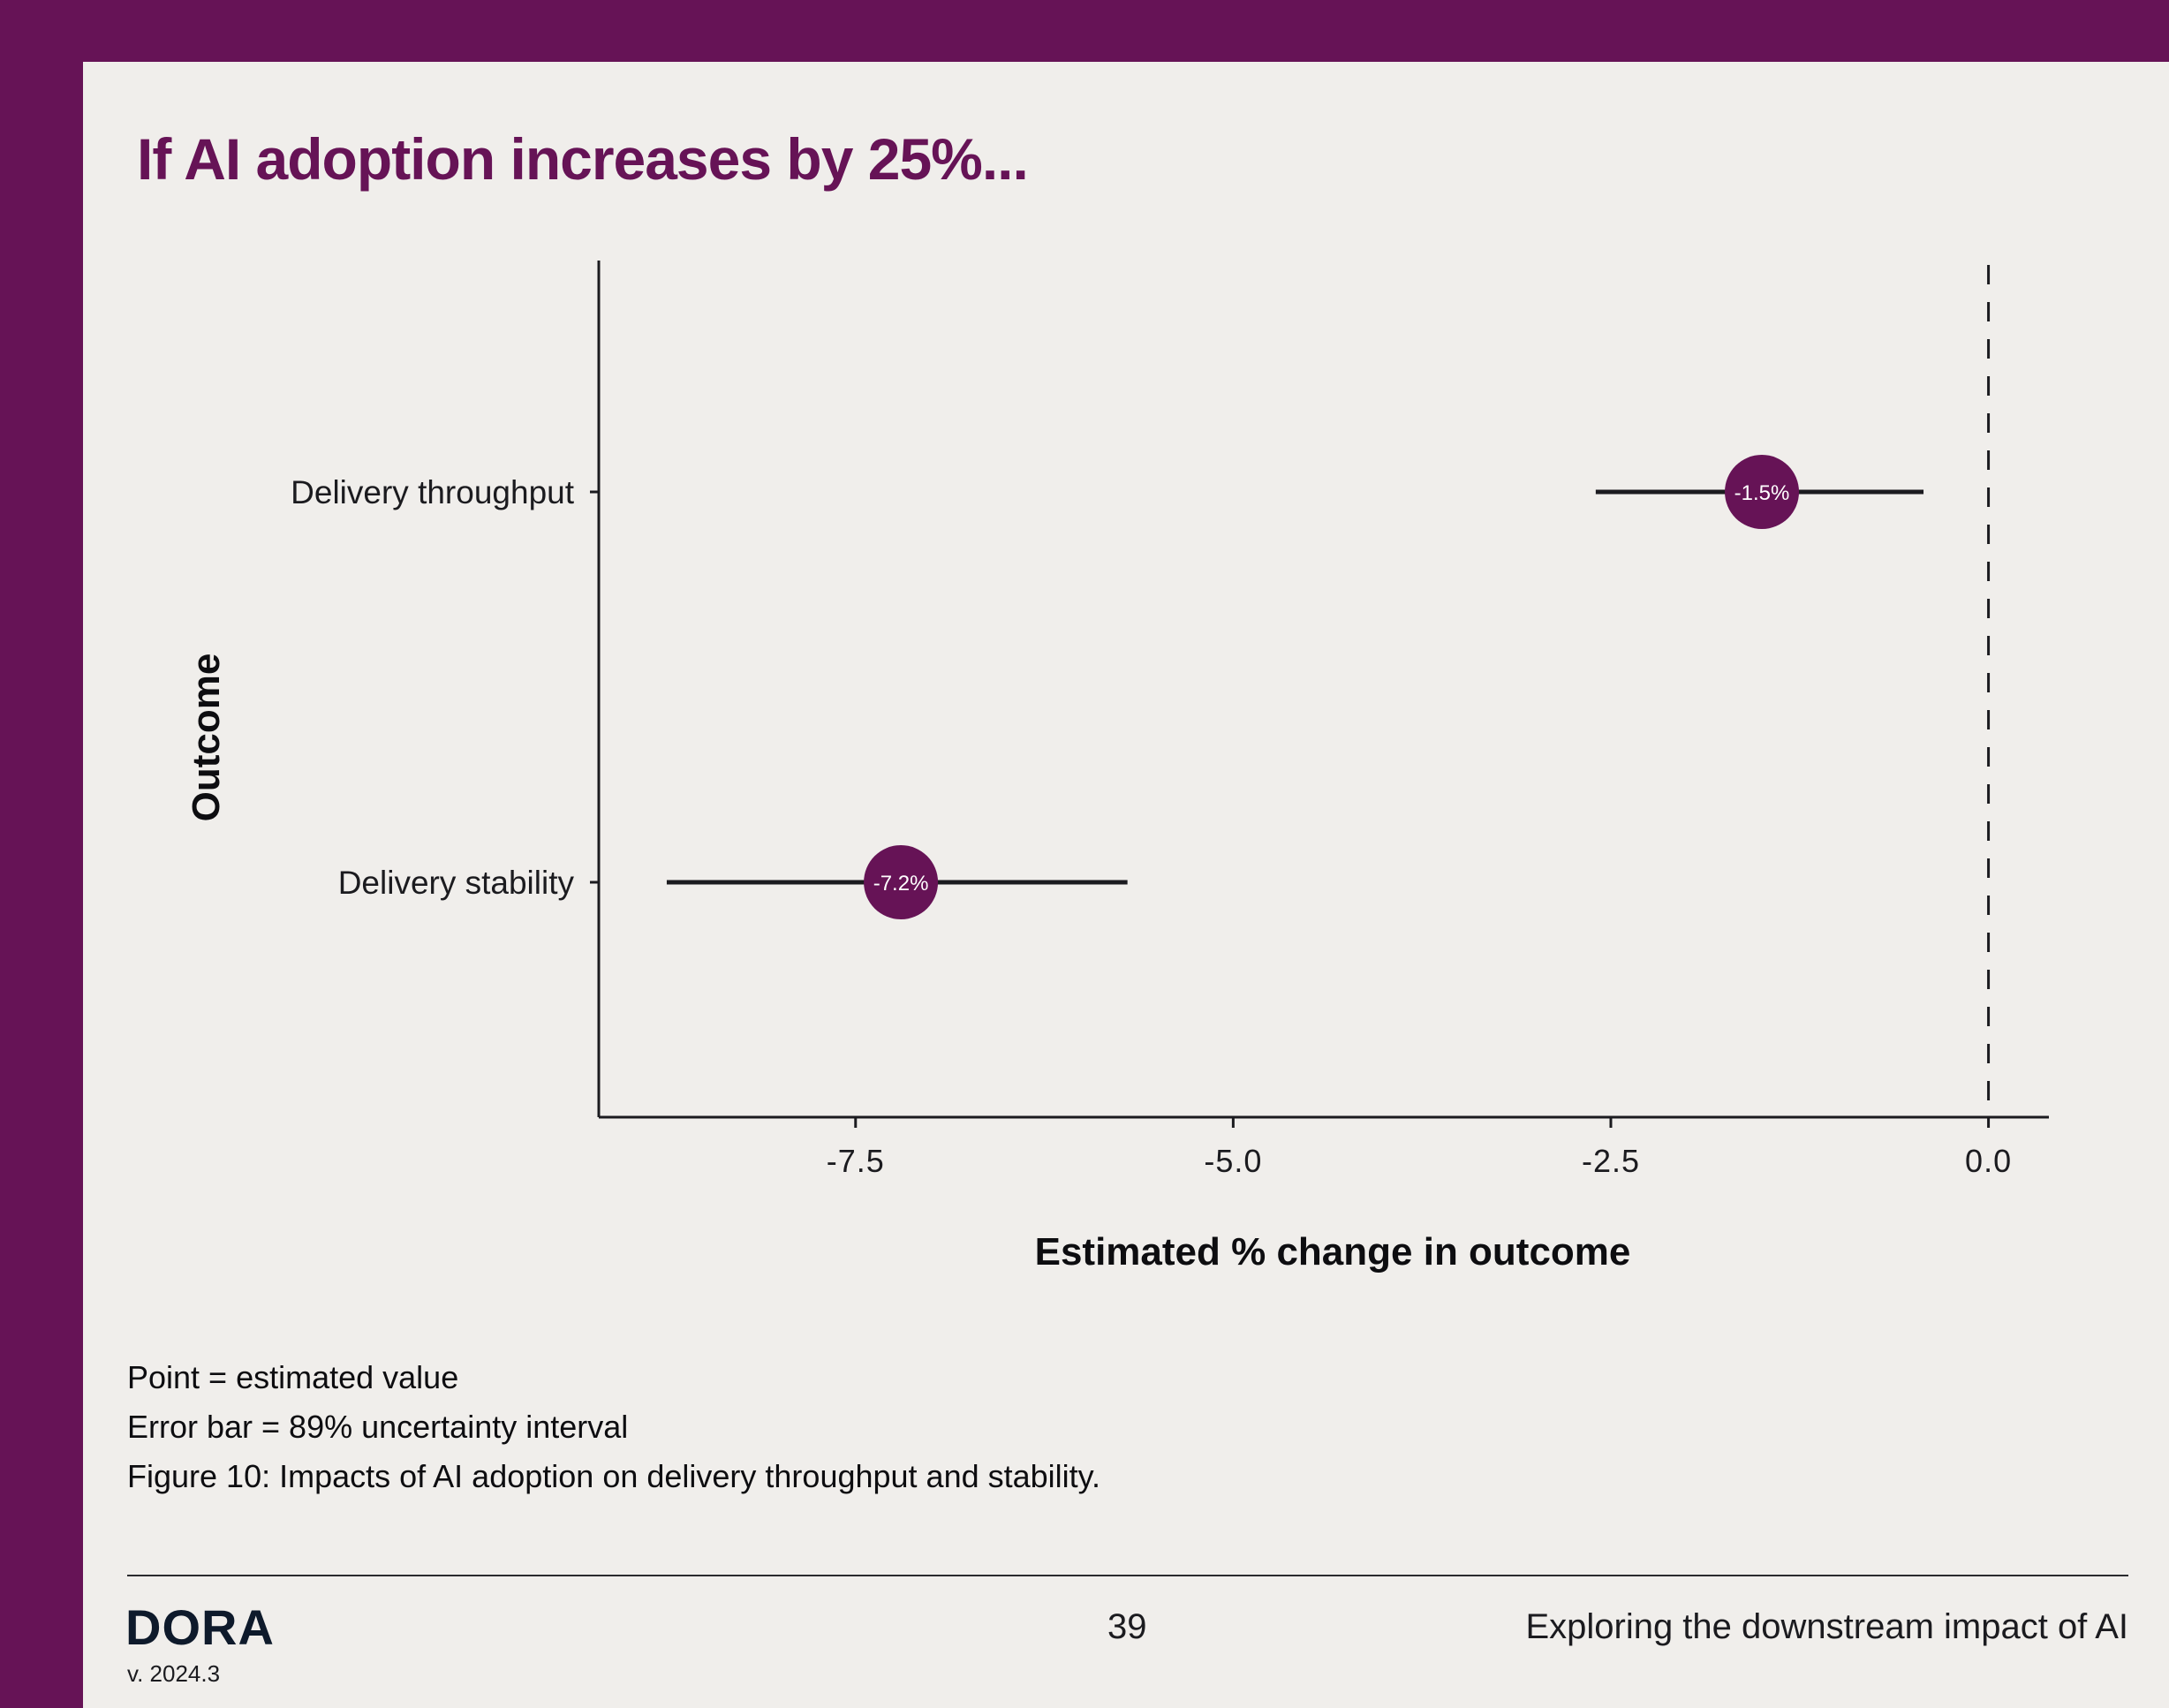 The image size is (2169, 1708). Describe the element at coordinates (1127, 1626) in the screenshot. I see `page-number: 39` at that location.